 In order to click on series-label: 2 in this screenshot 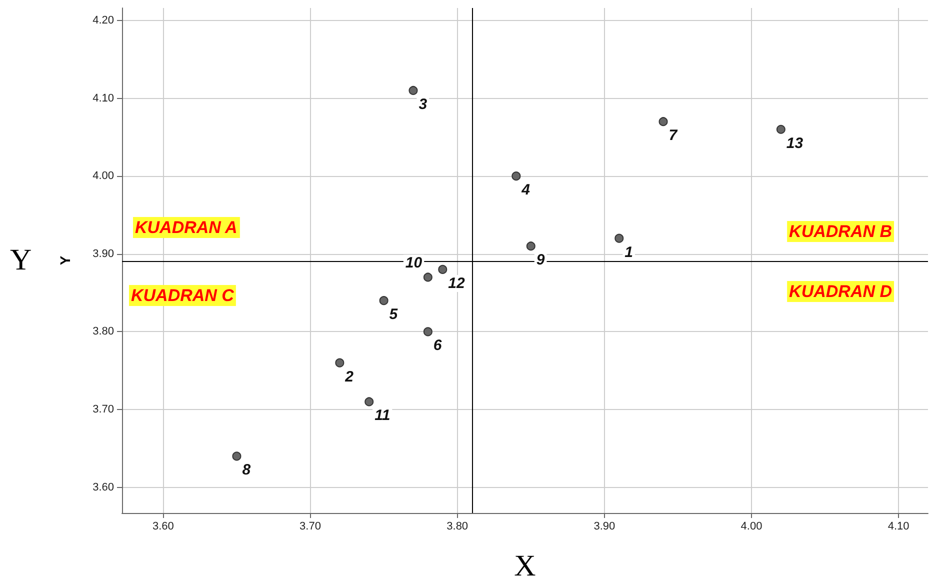, I will do `click(349, 377)`.